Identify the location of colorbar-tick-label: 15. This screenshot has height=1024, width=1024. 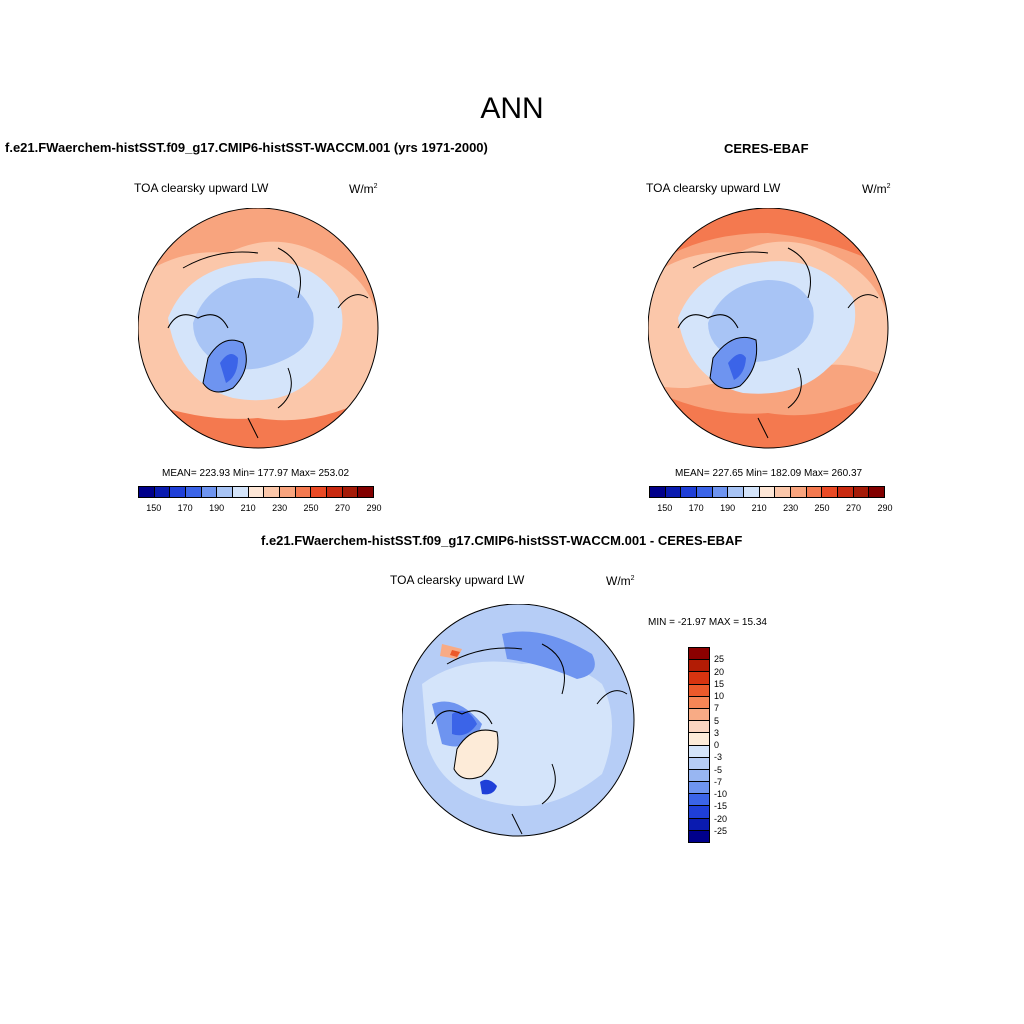
(719, 683).